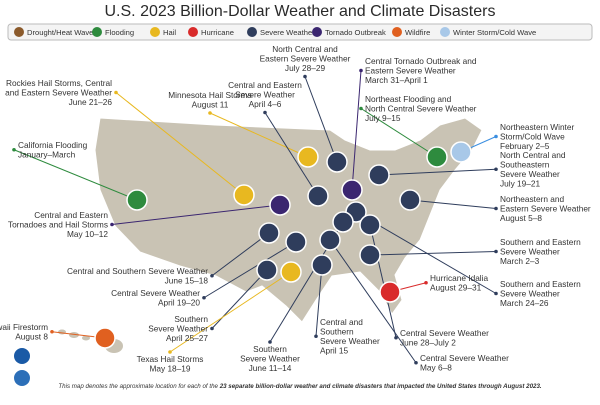  What do you see at coordinates (169, 369) in the screenshot?
I see `callout-date: May 18–19` at bounding box center [169, 369].